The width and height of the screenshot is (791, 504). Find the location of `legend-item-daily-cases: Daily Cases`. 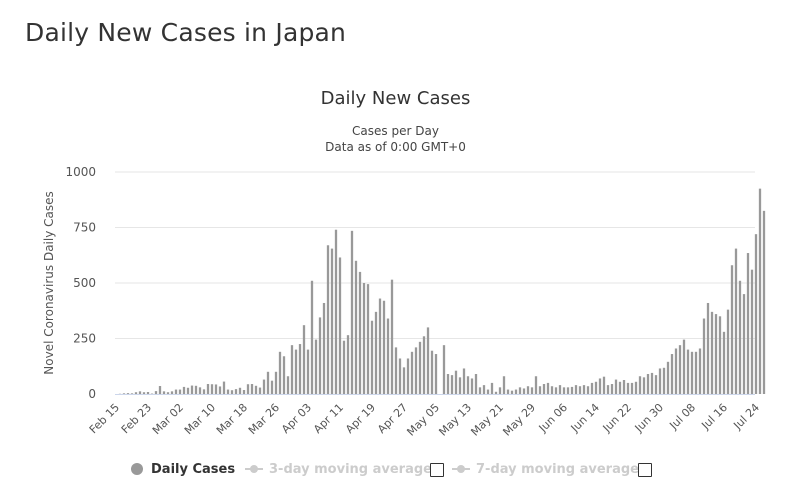

legend-item-daily-cases: Daily Cases is located at coordinates (183, 469).